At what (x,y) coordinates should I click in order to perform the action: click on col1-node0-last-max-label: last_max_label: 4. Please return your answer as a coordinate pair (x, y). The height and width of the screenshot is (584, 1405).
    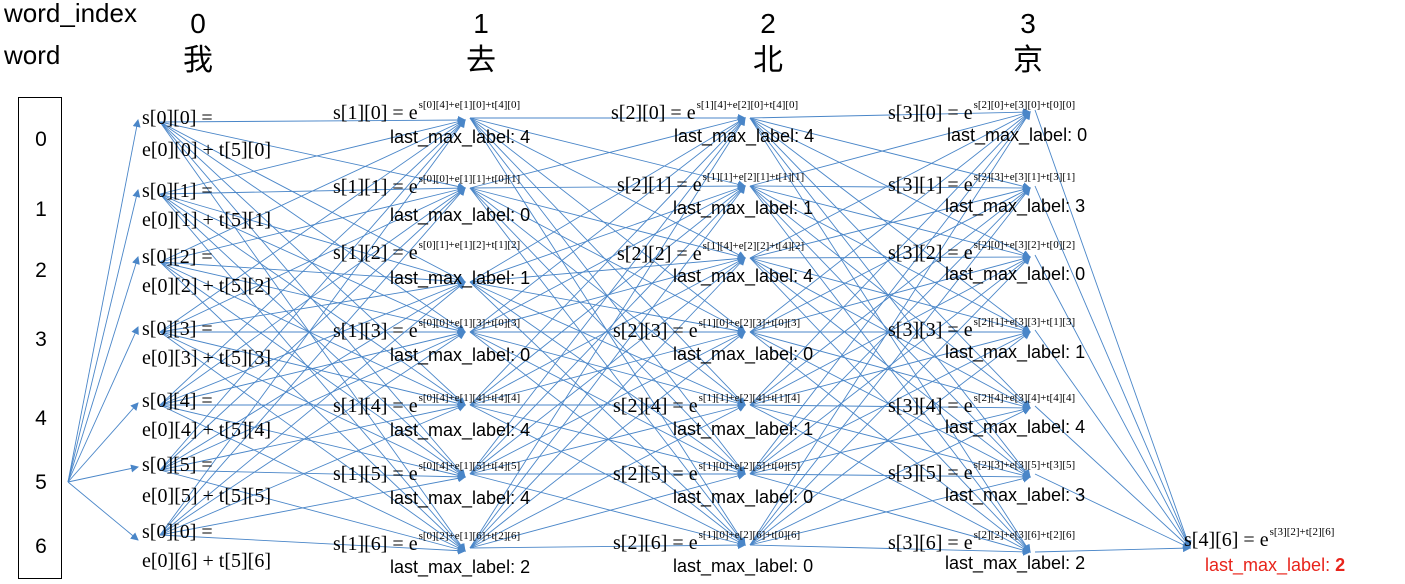
    Looking at the image, I should click on (460, 137).